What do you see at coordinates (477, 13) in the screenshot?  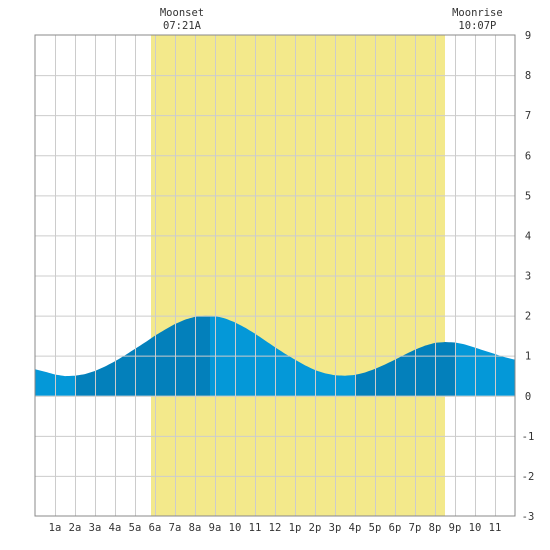 I see `annotation-title: Moonrise` at bounding box center [477, 13].